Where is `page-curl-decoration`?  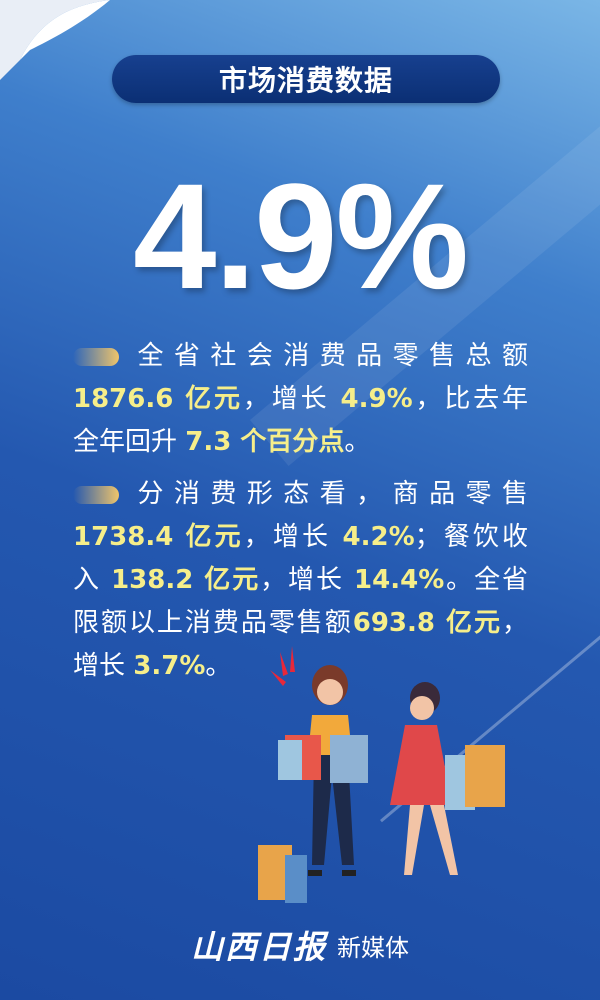 page-curl-decoration is located at coordinates (55, 40).